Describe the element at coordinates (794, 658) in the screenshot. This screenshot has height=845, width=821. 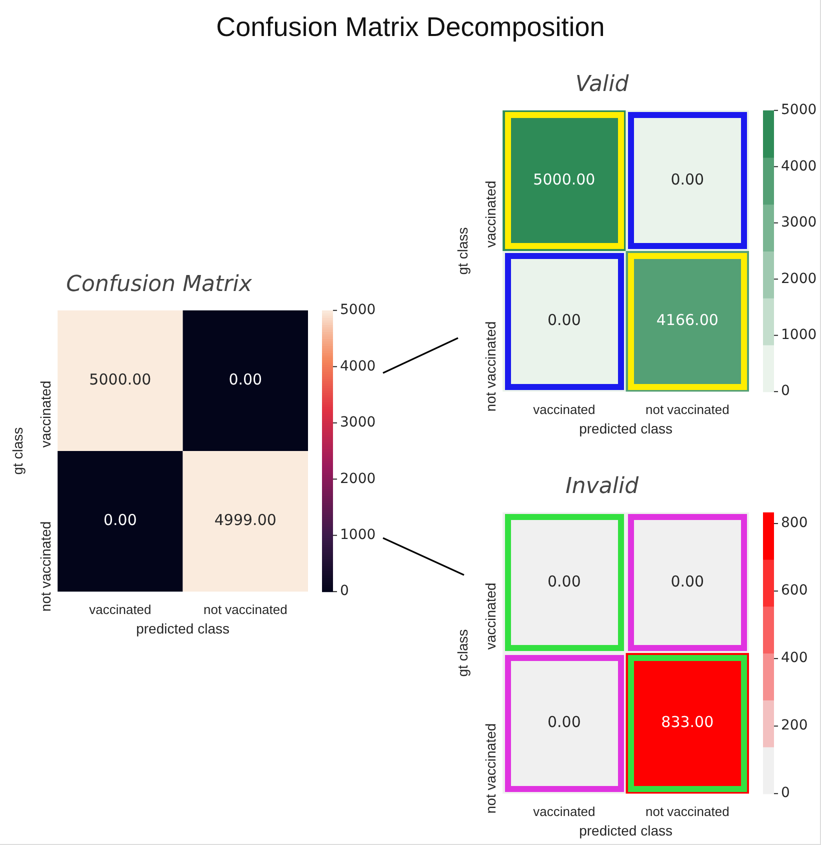
I see `color-bar-label: 400` at that location.